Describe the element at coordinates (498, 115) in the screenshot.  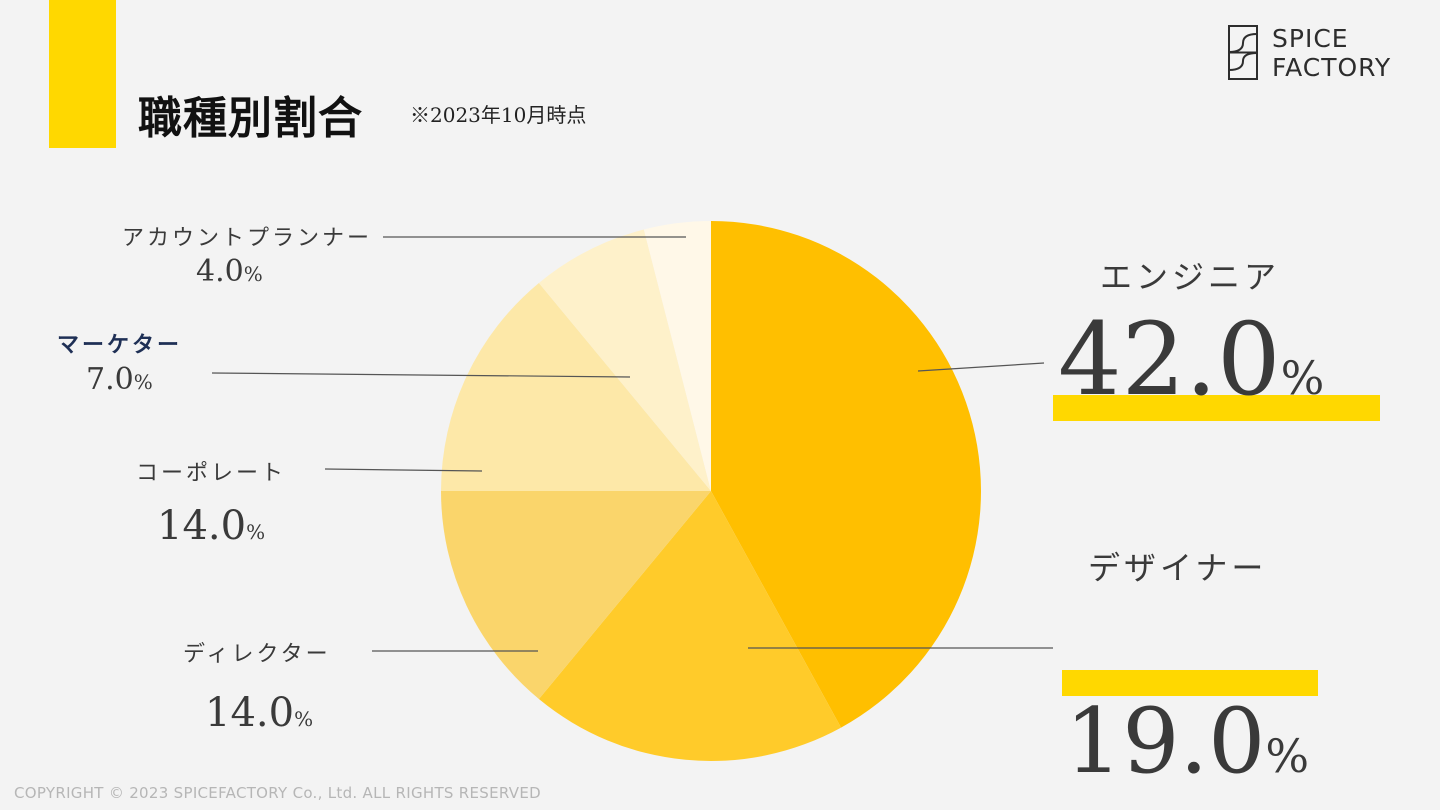
I see `page-subtitle: ※2023年10月時点` at that location.